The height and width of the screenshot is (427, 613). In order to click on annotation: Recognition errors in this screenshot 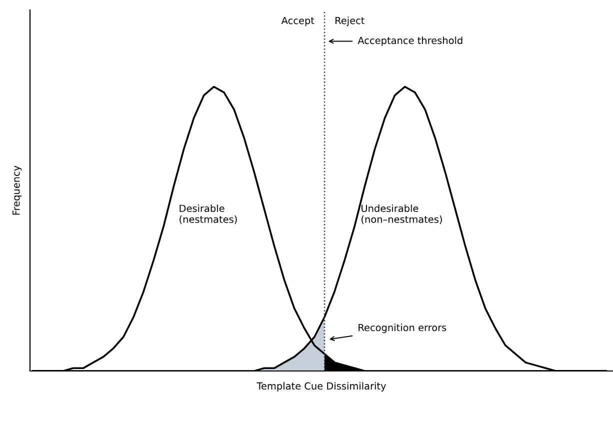, I will do `click(402, 329)`.